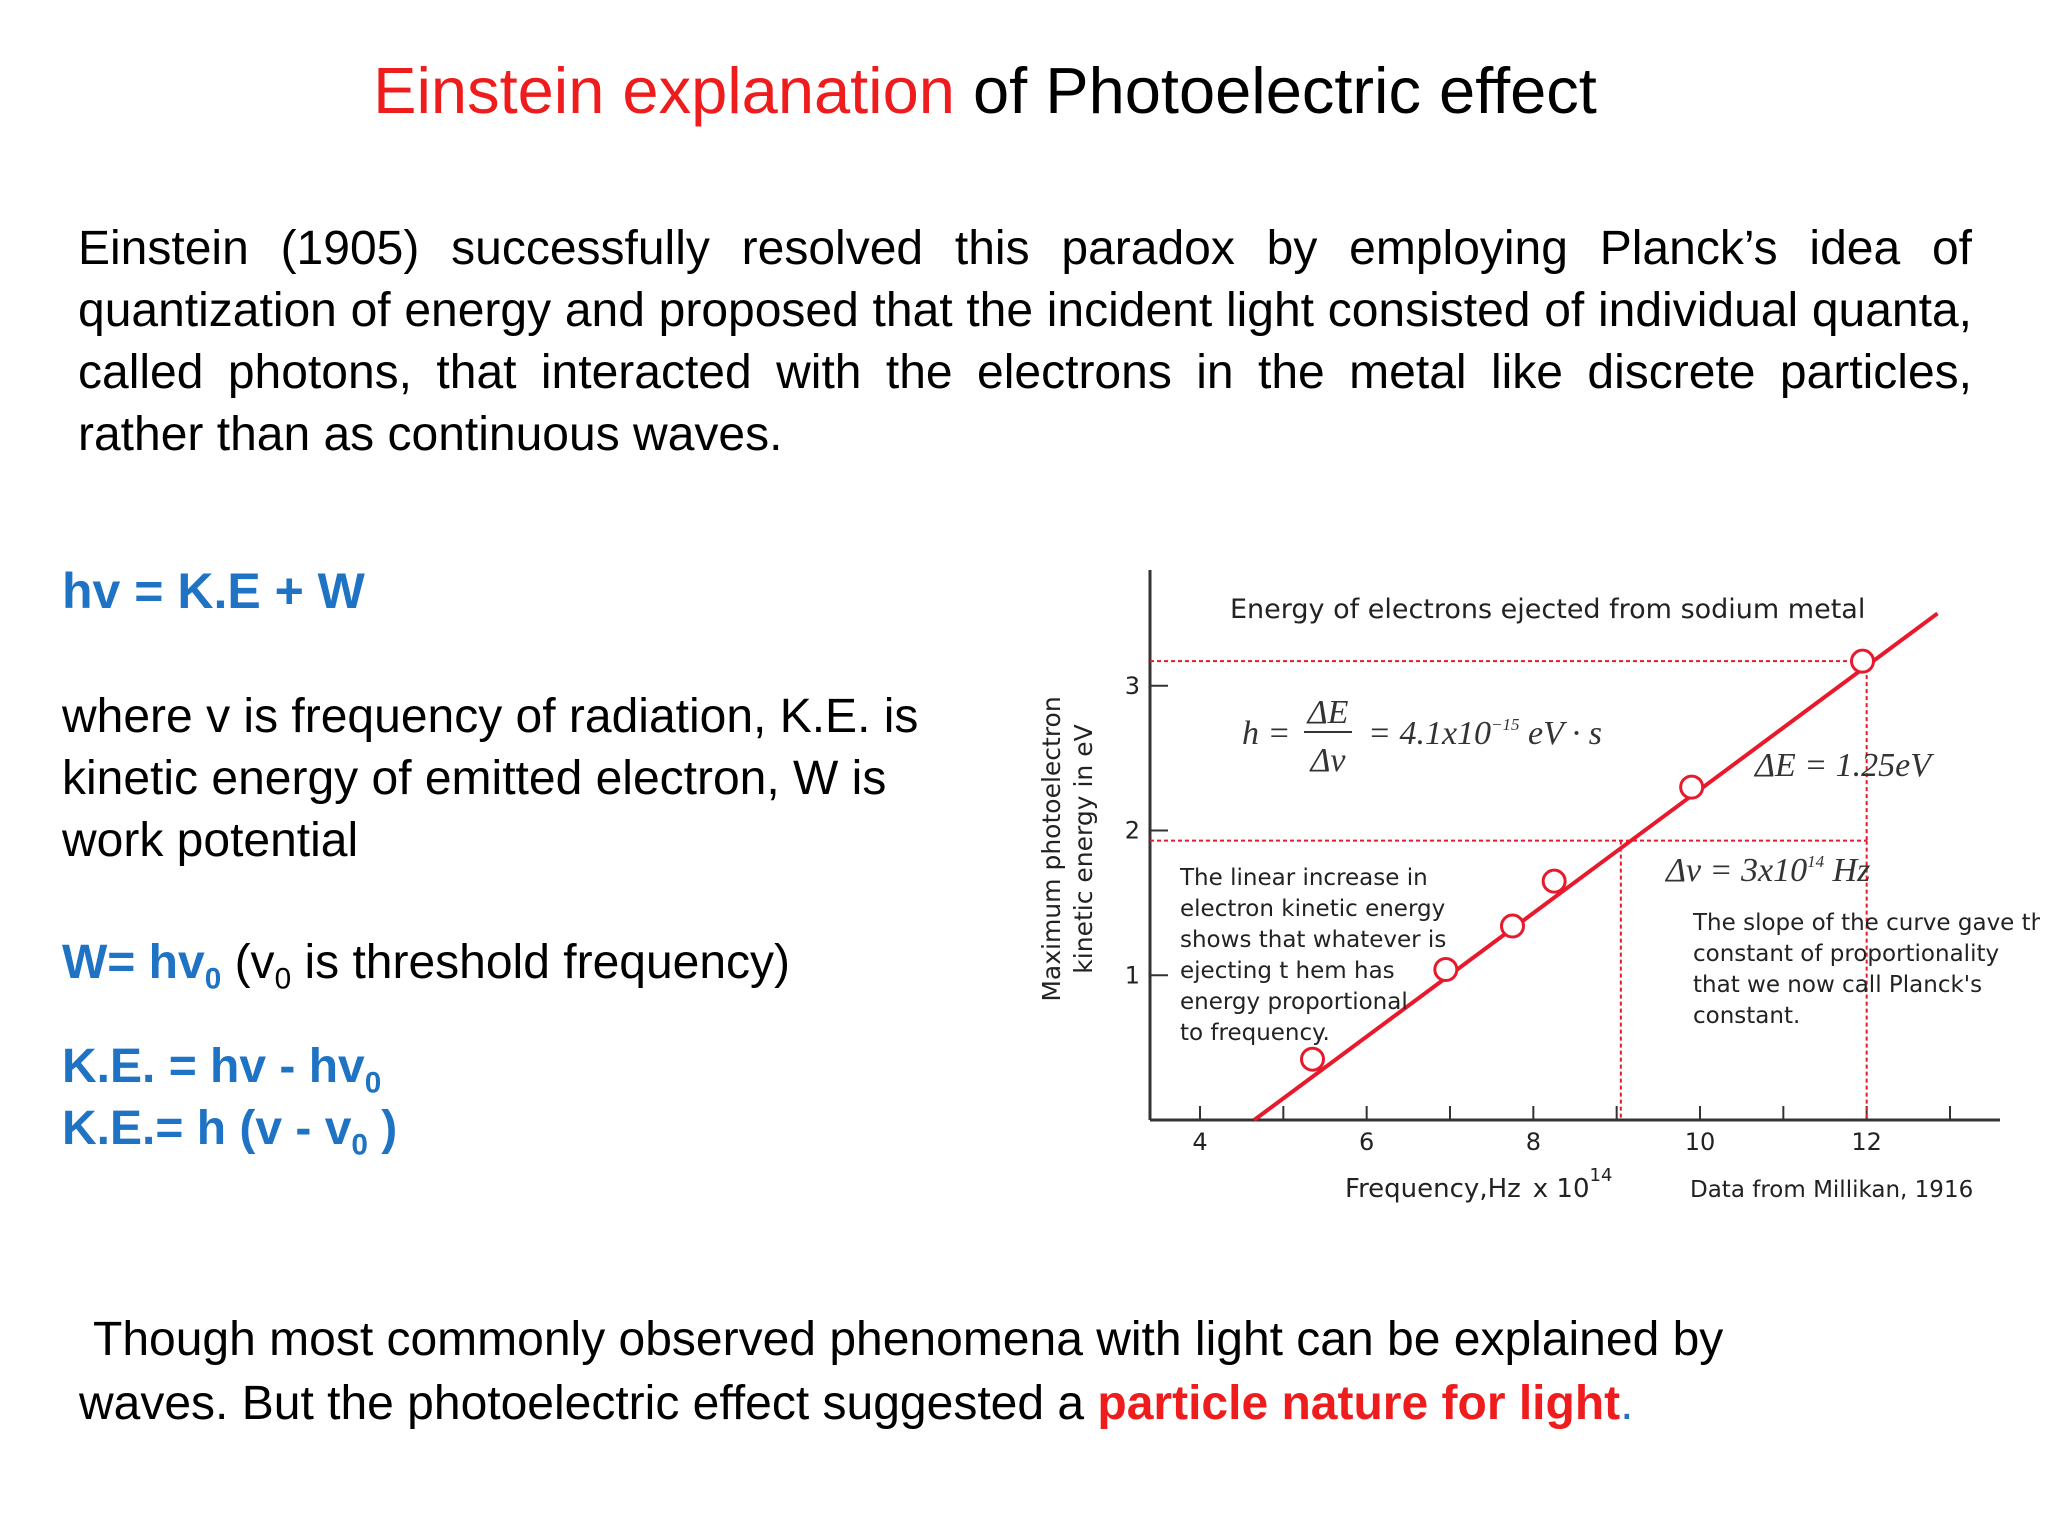  Describe the element at coordinates (207, 1128) in the screenshot. I see `ke2-main: K.E.= h (v - v` at that location.